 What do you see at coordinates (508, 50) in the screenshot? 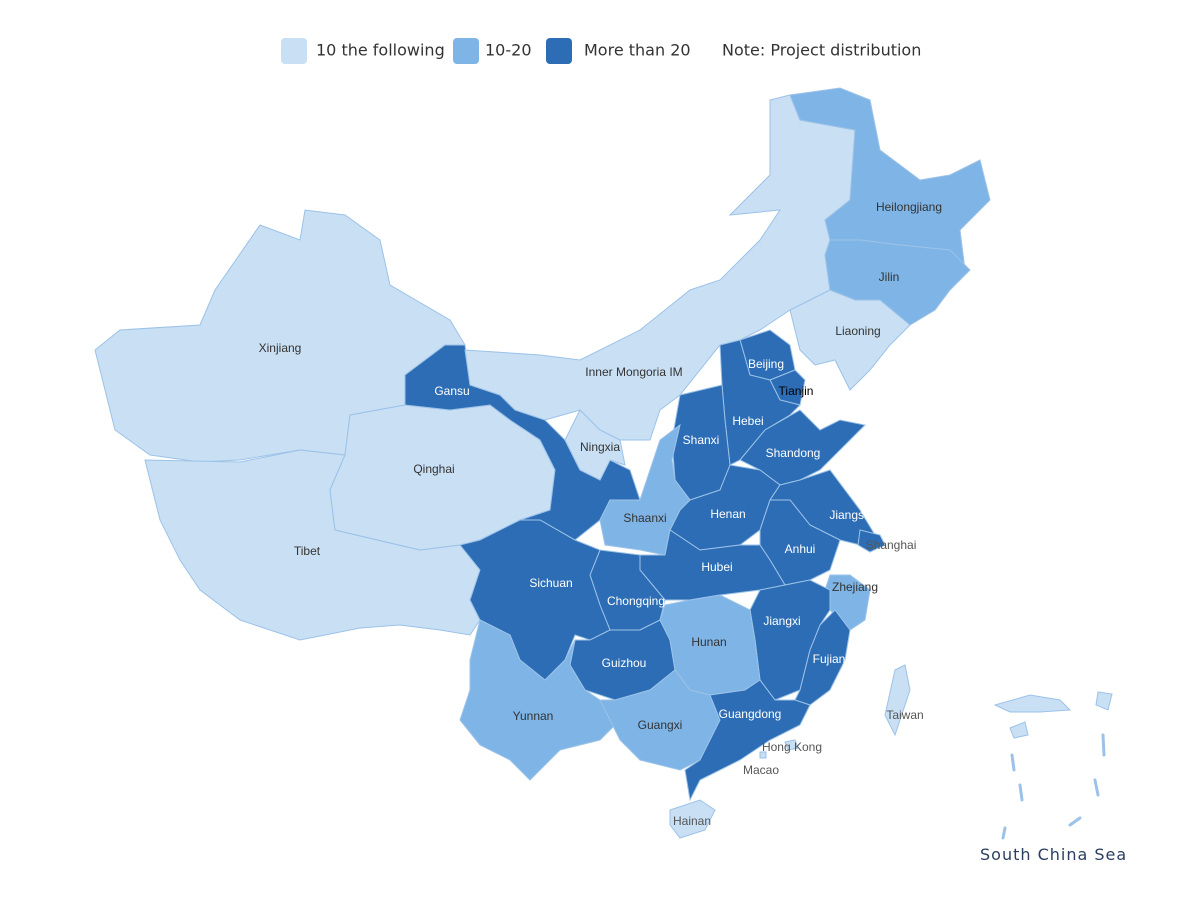
I see `legend-label: 10-20` at bounding box center [508, 50].